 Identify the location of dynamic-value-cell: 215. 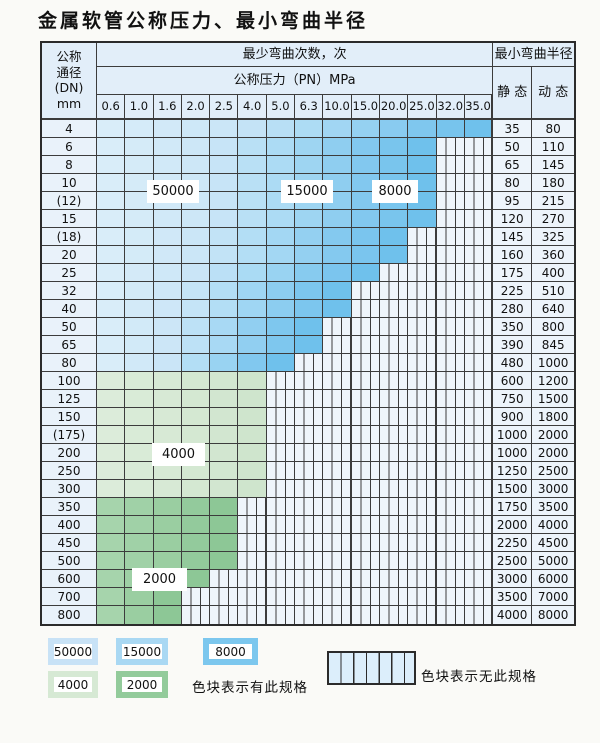
(553, 201).